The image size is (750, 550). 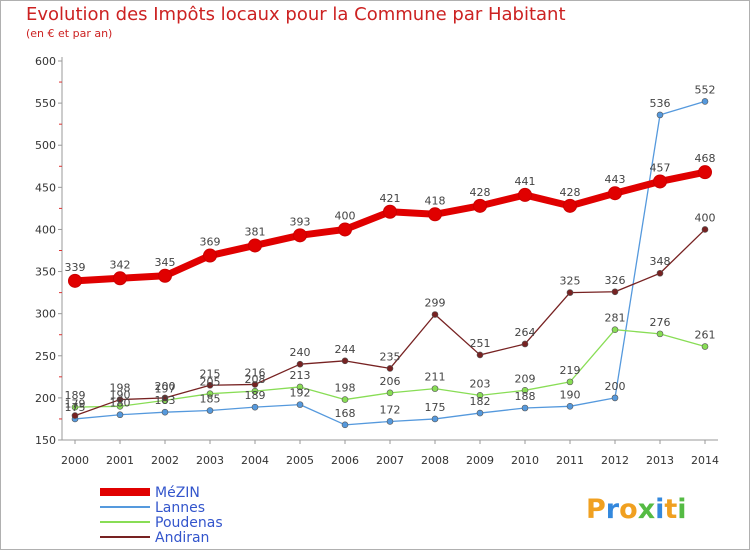 What do you see at coordinates (300, 393) in the screenshot?
I see `data-label: 192` at bounding box center [300, 393].